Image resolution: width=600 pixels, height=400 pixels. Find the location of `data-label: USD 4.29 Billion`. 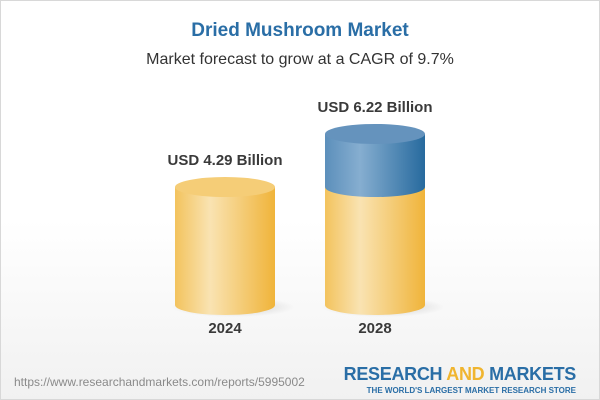

data-label: USD 4.29 Billion is located at coordinates (224, 160).